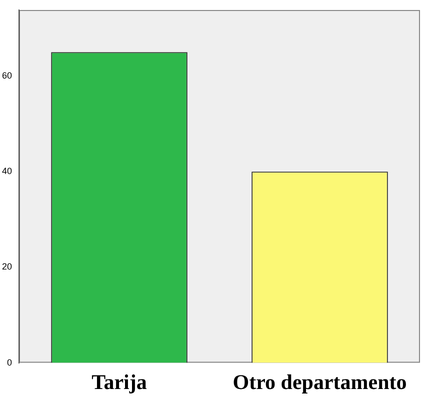 The image size is (422, 404). What do you see at coordinates (120, 382) in the screenshot?
I see `x-tick-label: Tarija` at bounding box center [120, 382].